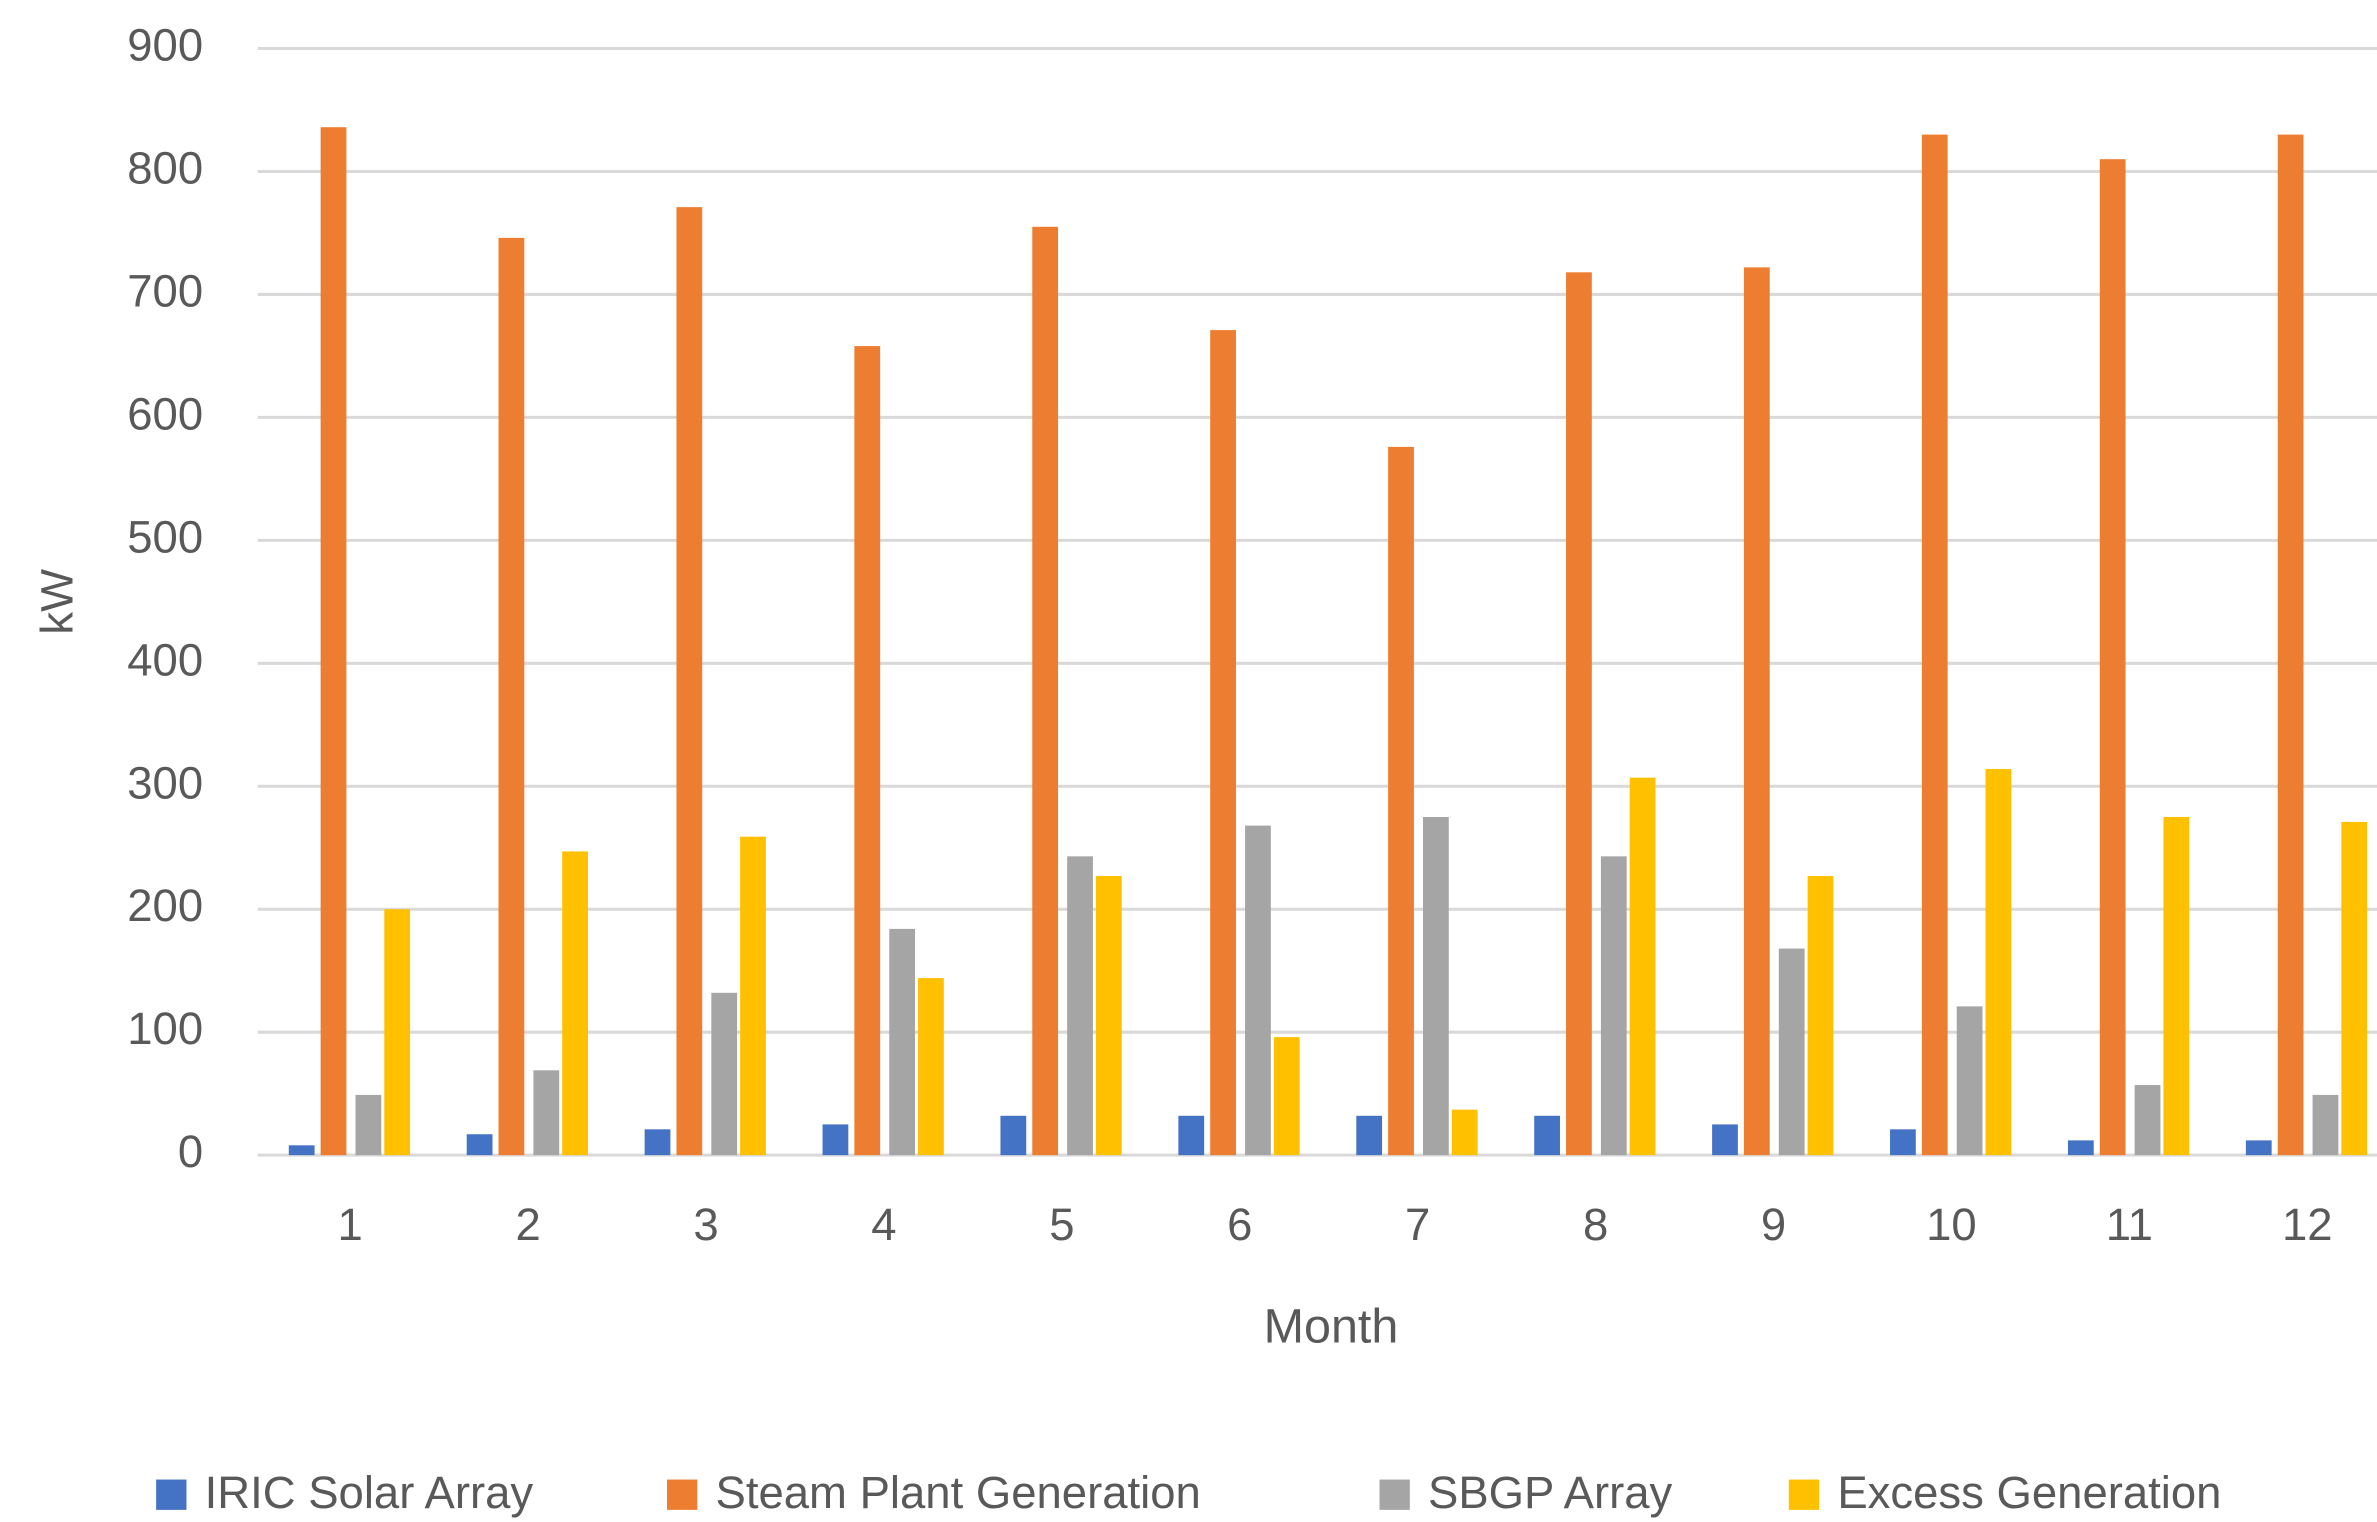  I want to click on y-tick-label: 700, so click(165, 290).